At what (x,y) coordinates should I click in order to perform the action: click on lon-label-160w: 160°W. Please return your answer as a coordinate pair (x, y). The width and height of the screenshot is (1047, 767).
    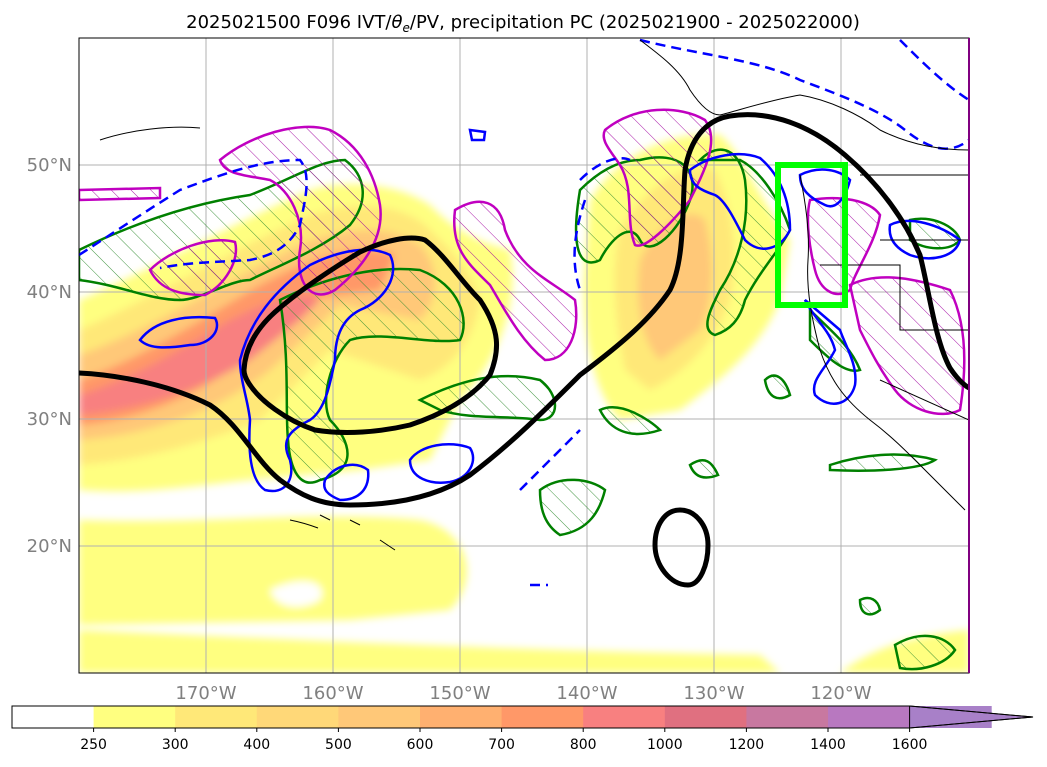
    Looking at the image, I should click on (332, 693).